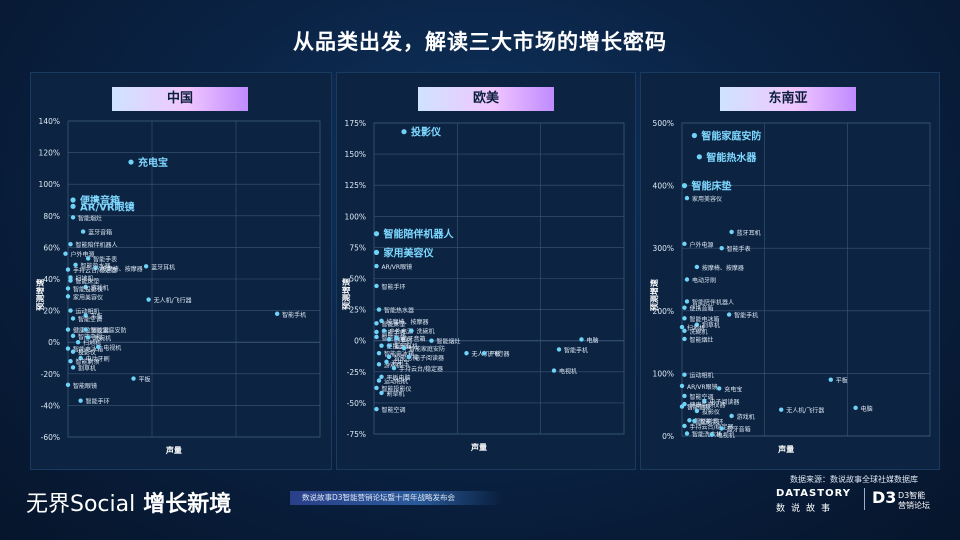  I want to click on y-axis-label: 预测增速, so click(346, 294).